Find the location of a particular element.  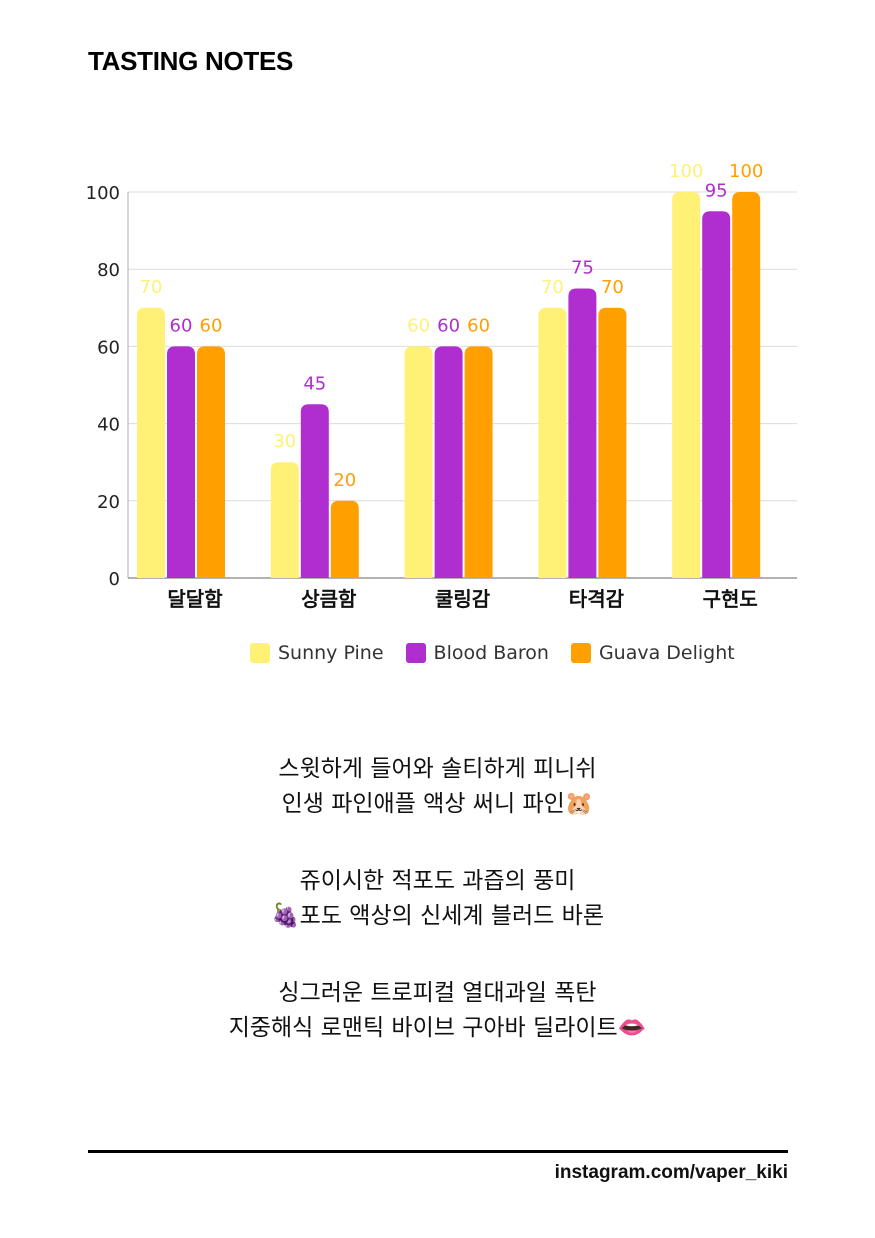

y-tick-label: 80 is located at coordinates (108, 270).